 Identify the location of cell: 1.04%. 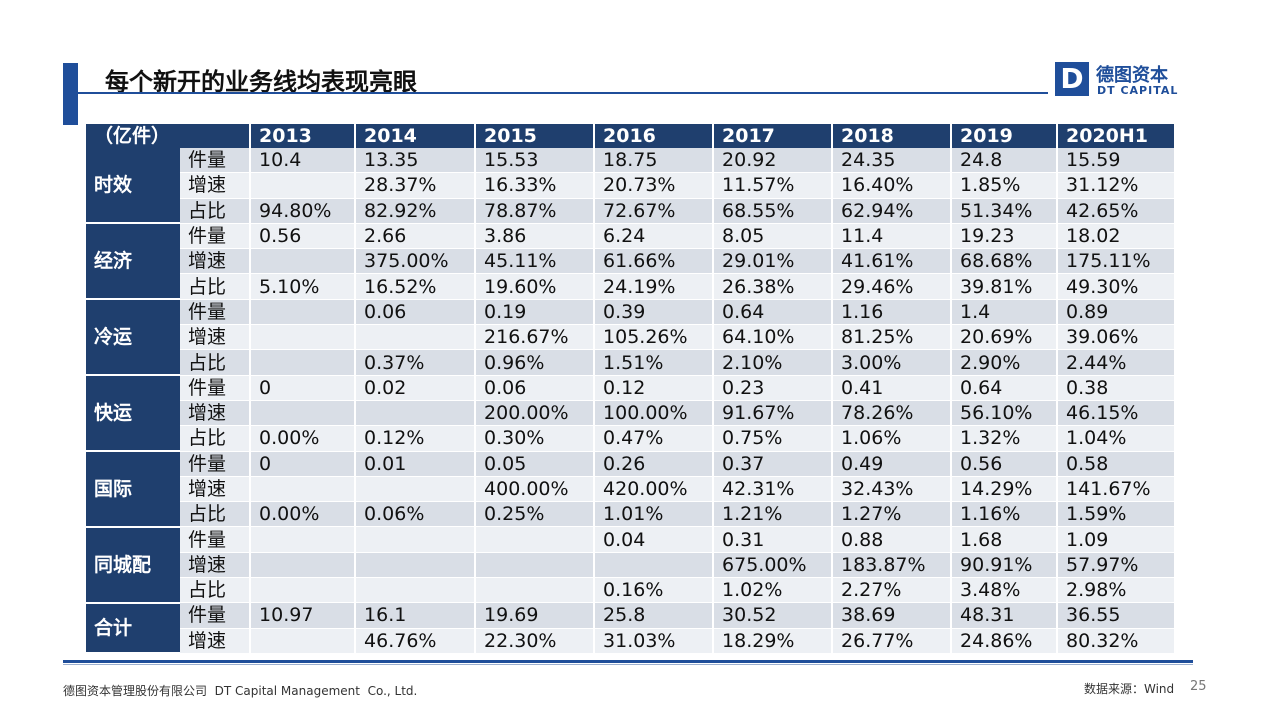
(1117, 438).